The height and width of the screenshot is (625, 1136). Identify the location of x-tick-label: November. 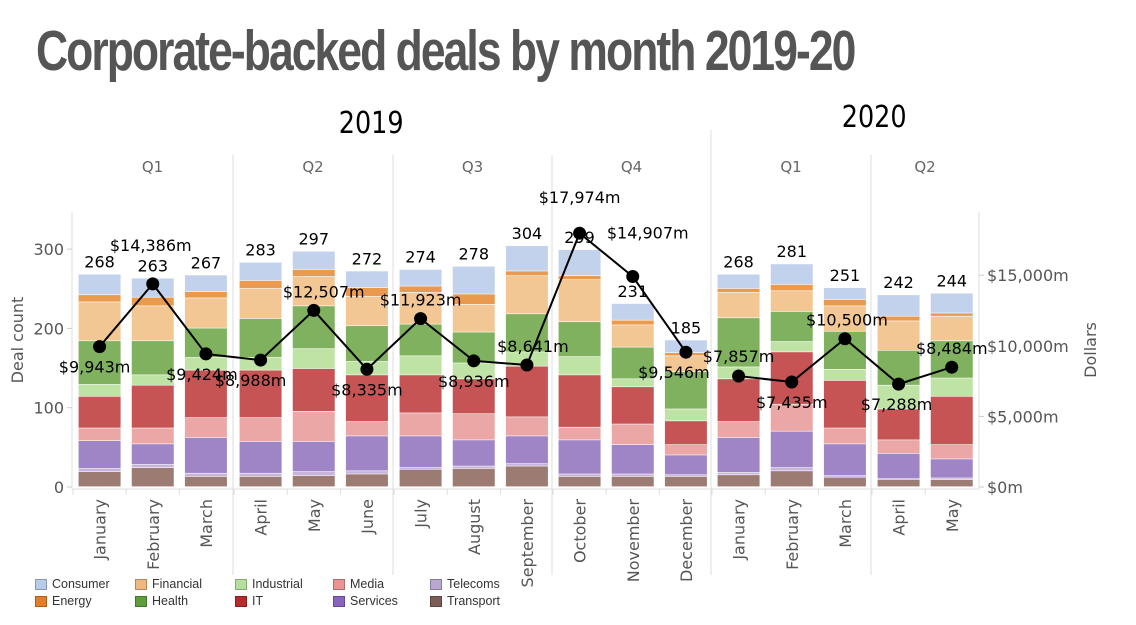
(633, 541).